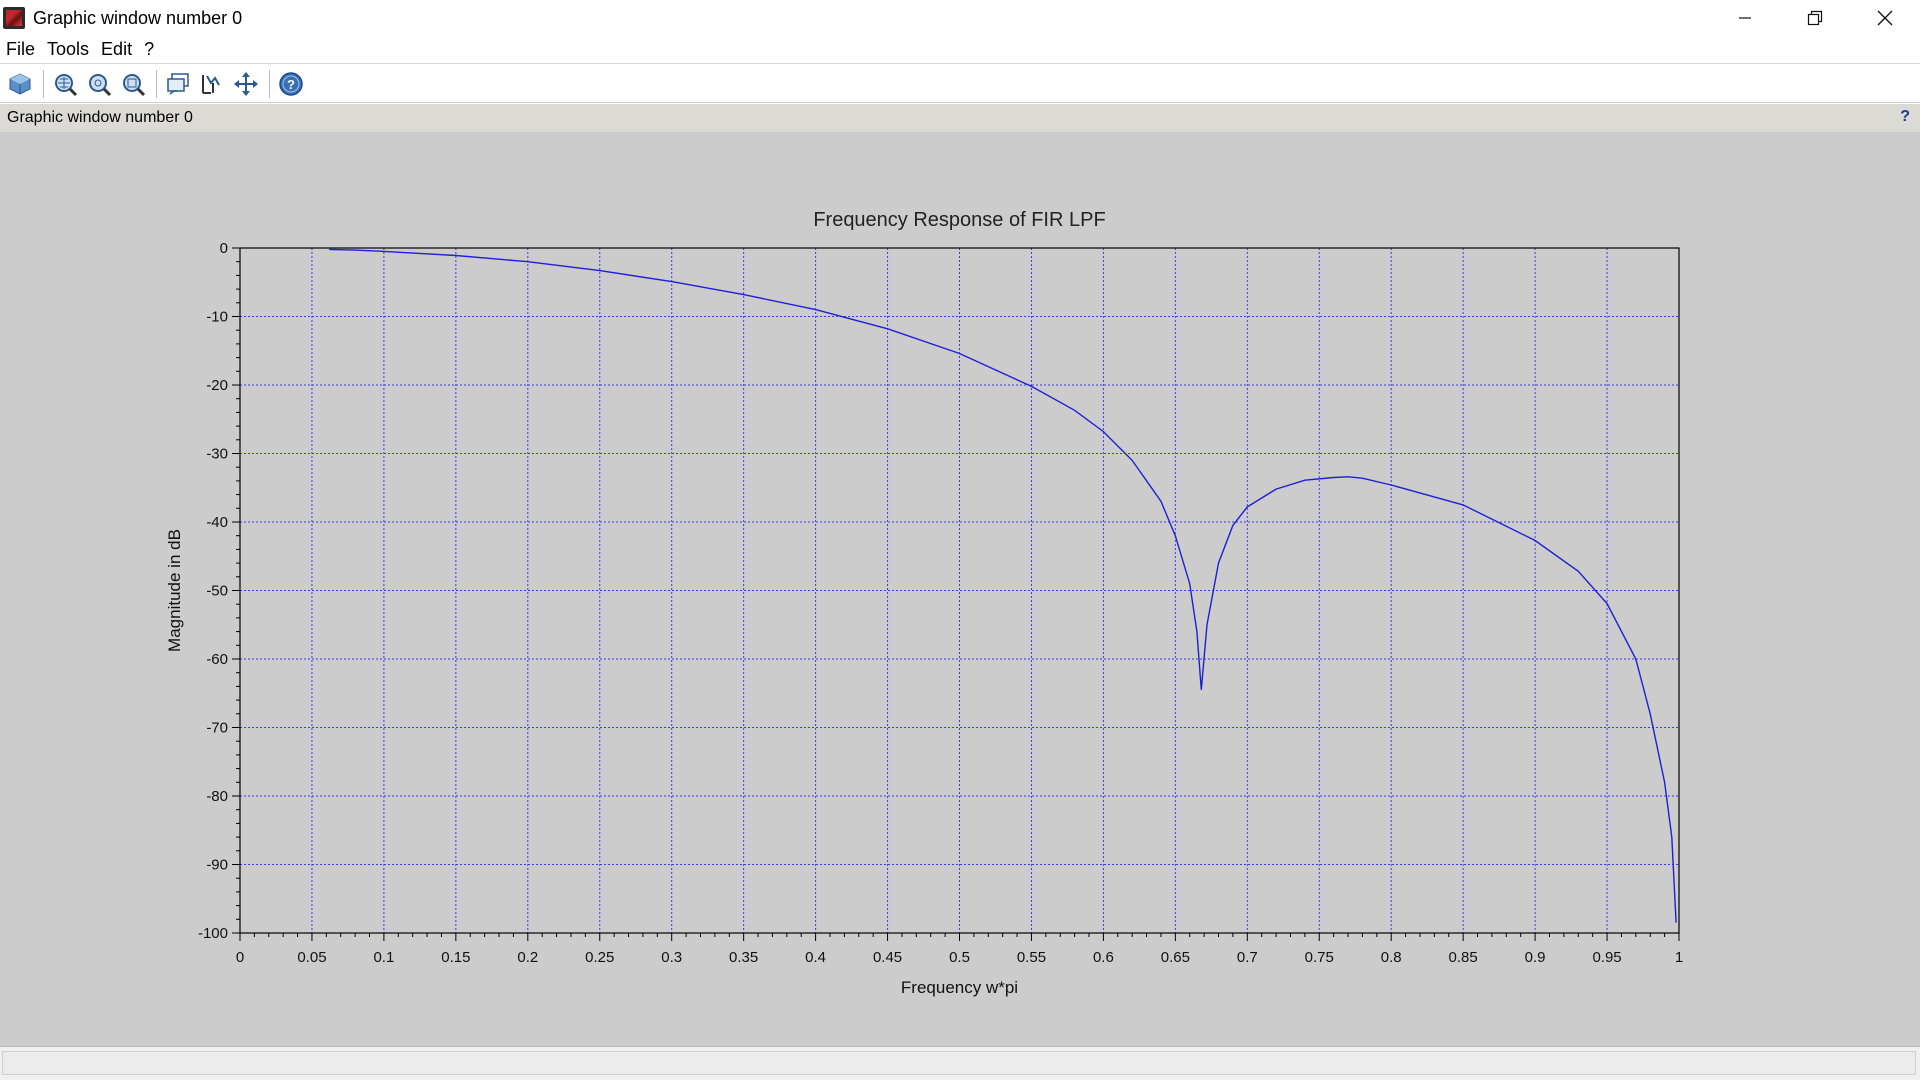 The width and height of the screenshot is (1920, 1080). I want to click on y-tick-label: -20, so click(217, 385).